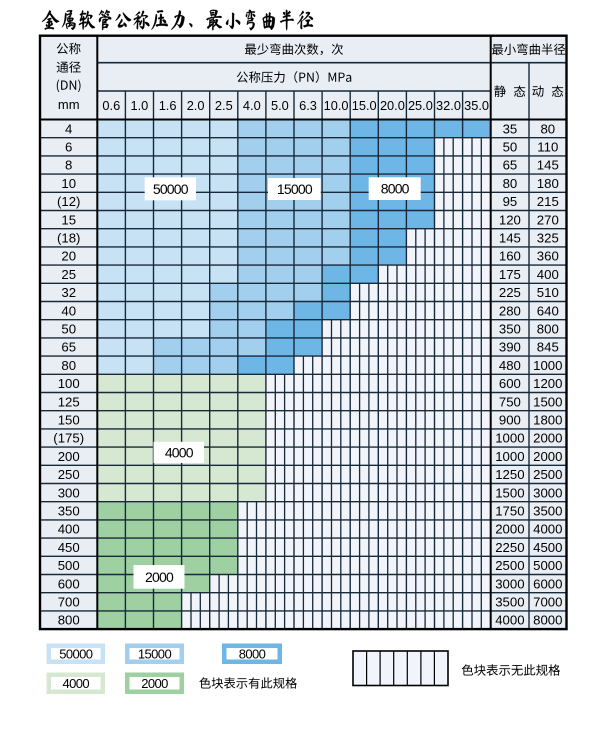 This screenshot has height=743, width=600. What do you see at coordinates (548, 201) in the screenshot?
I see `svg-text: 215` at bounding box center [548, 201].